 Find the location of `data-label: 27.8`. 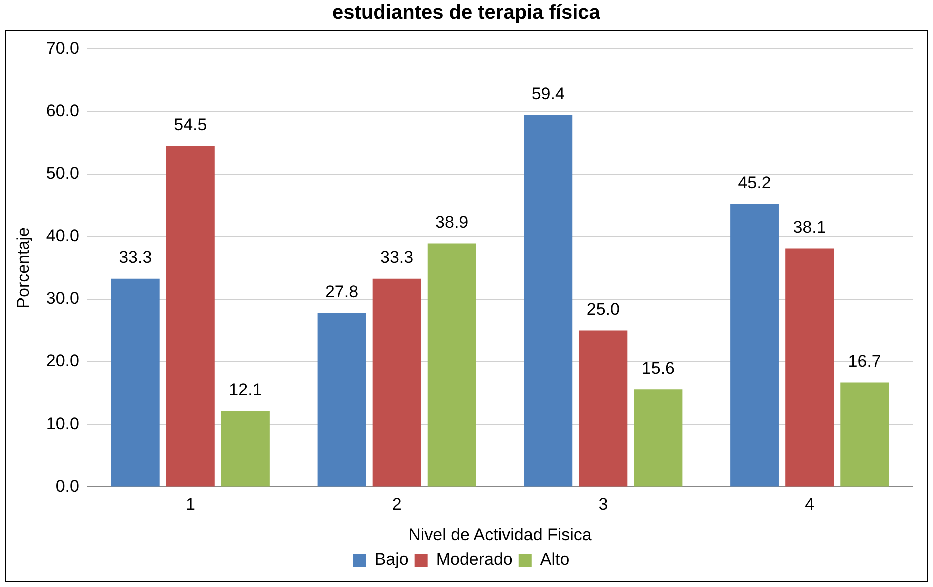

data-label: 27.8 is located at coordinates (342, 292).